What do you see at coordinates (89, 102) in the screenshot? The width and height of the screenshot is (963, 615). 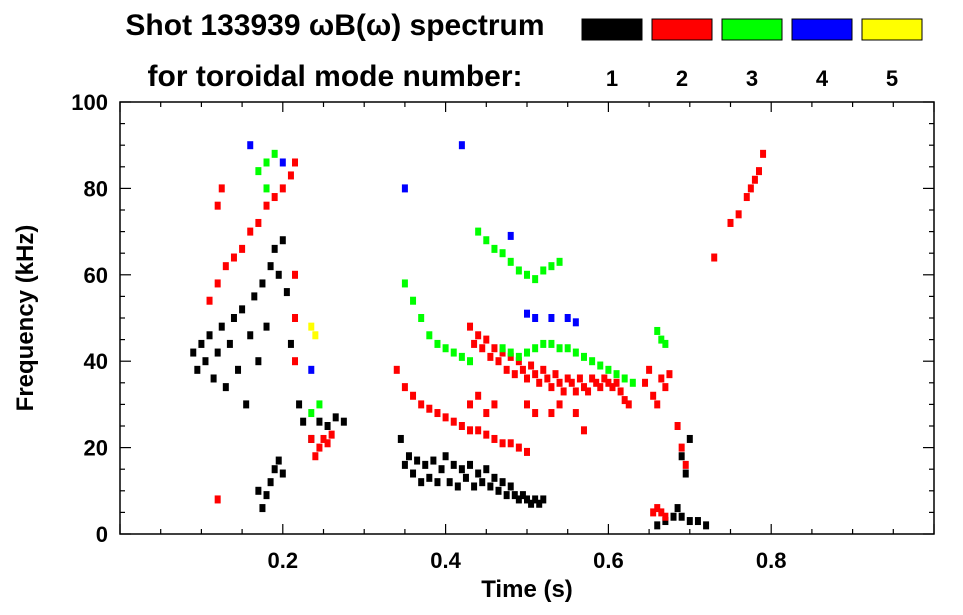 I see `y-tick-label: 100` at bounding box center [89, 102].